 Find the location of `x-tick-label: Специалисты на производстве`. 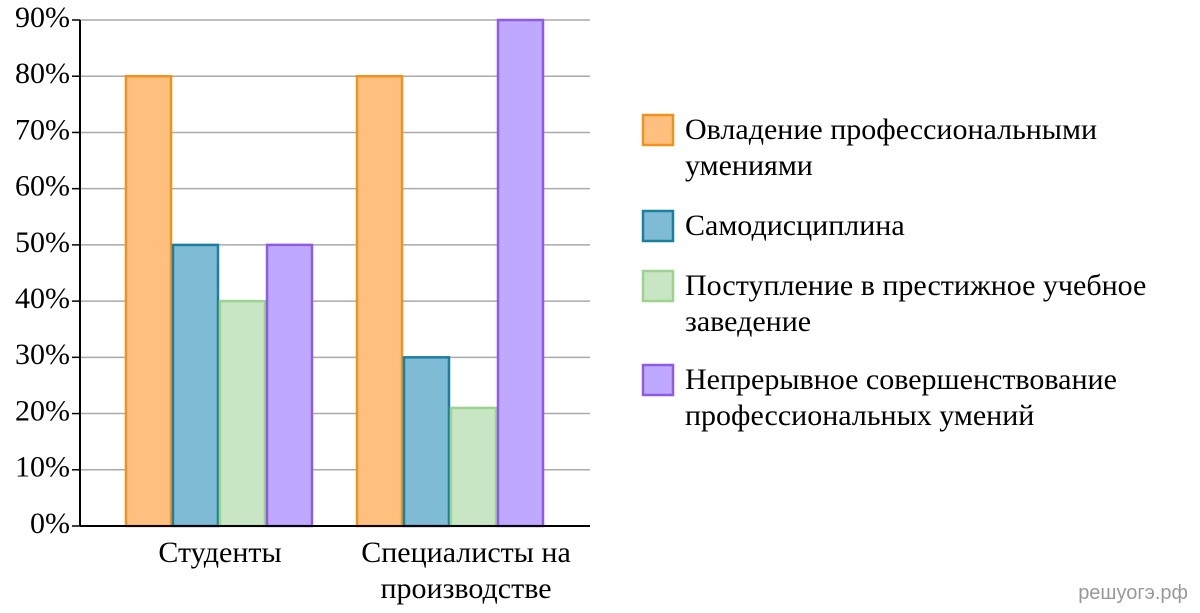

x-tick-label: Специалисты на производстве is located at coordinates (466, 570).